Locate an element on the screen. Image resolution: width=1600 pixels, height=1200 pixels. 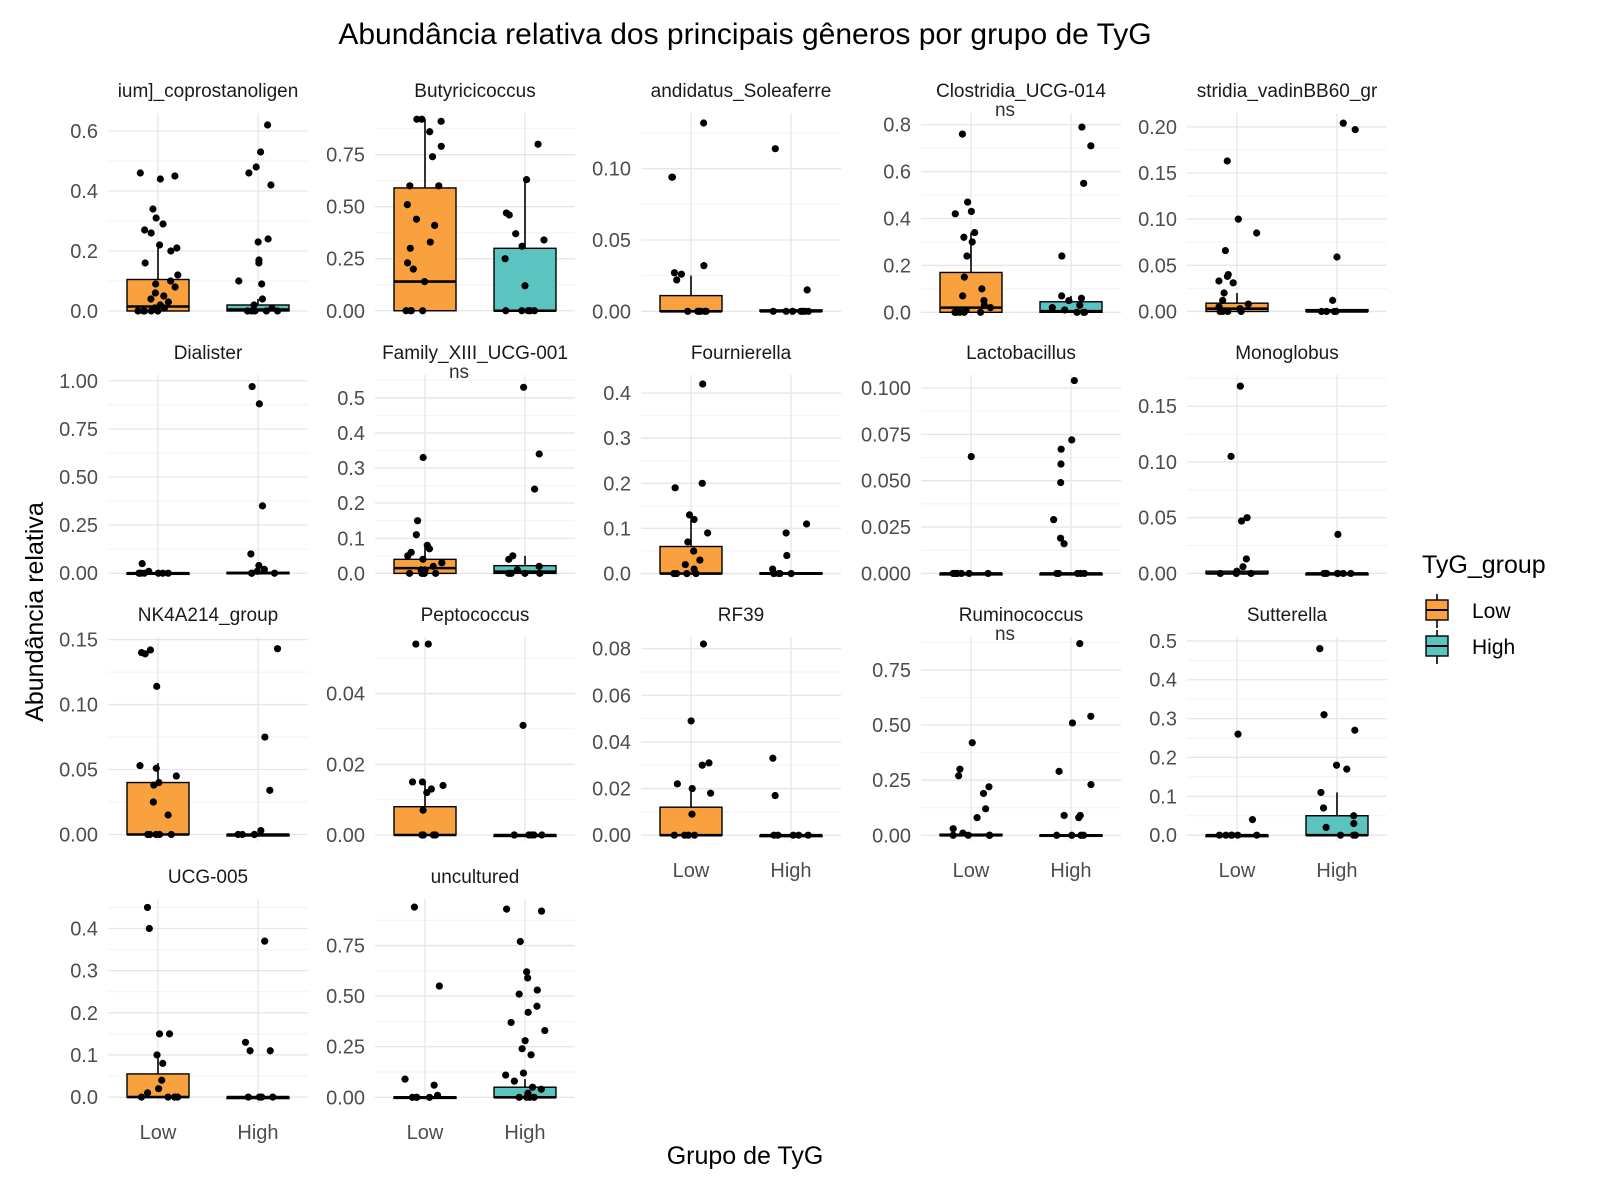
x-tick-label: Low is located at coordinates (1237, 871).